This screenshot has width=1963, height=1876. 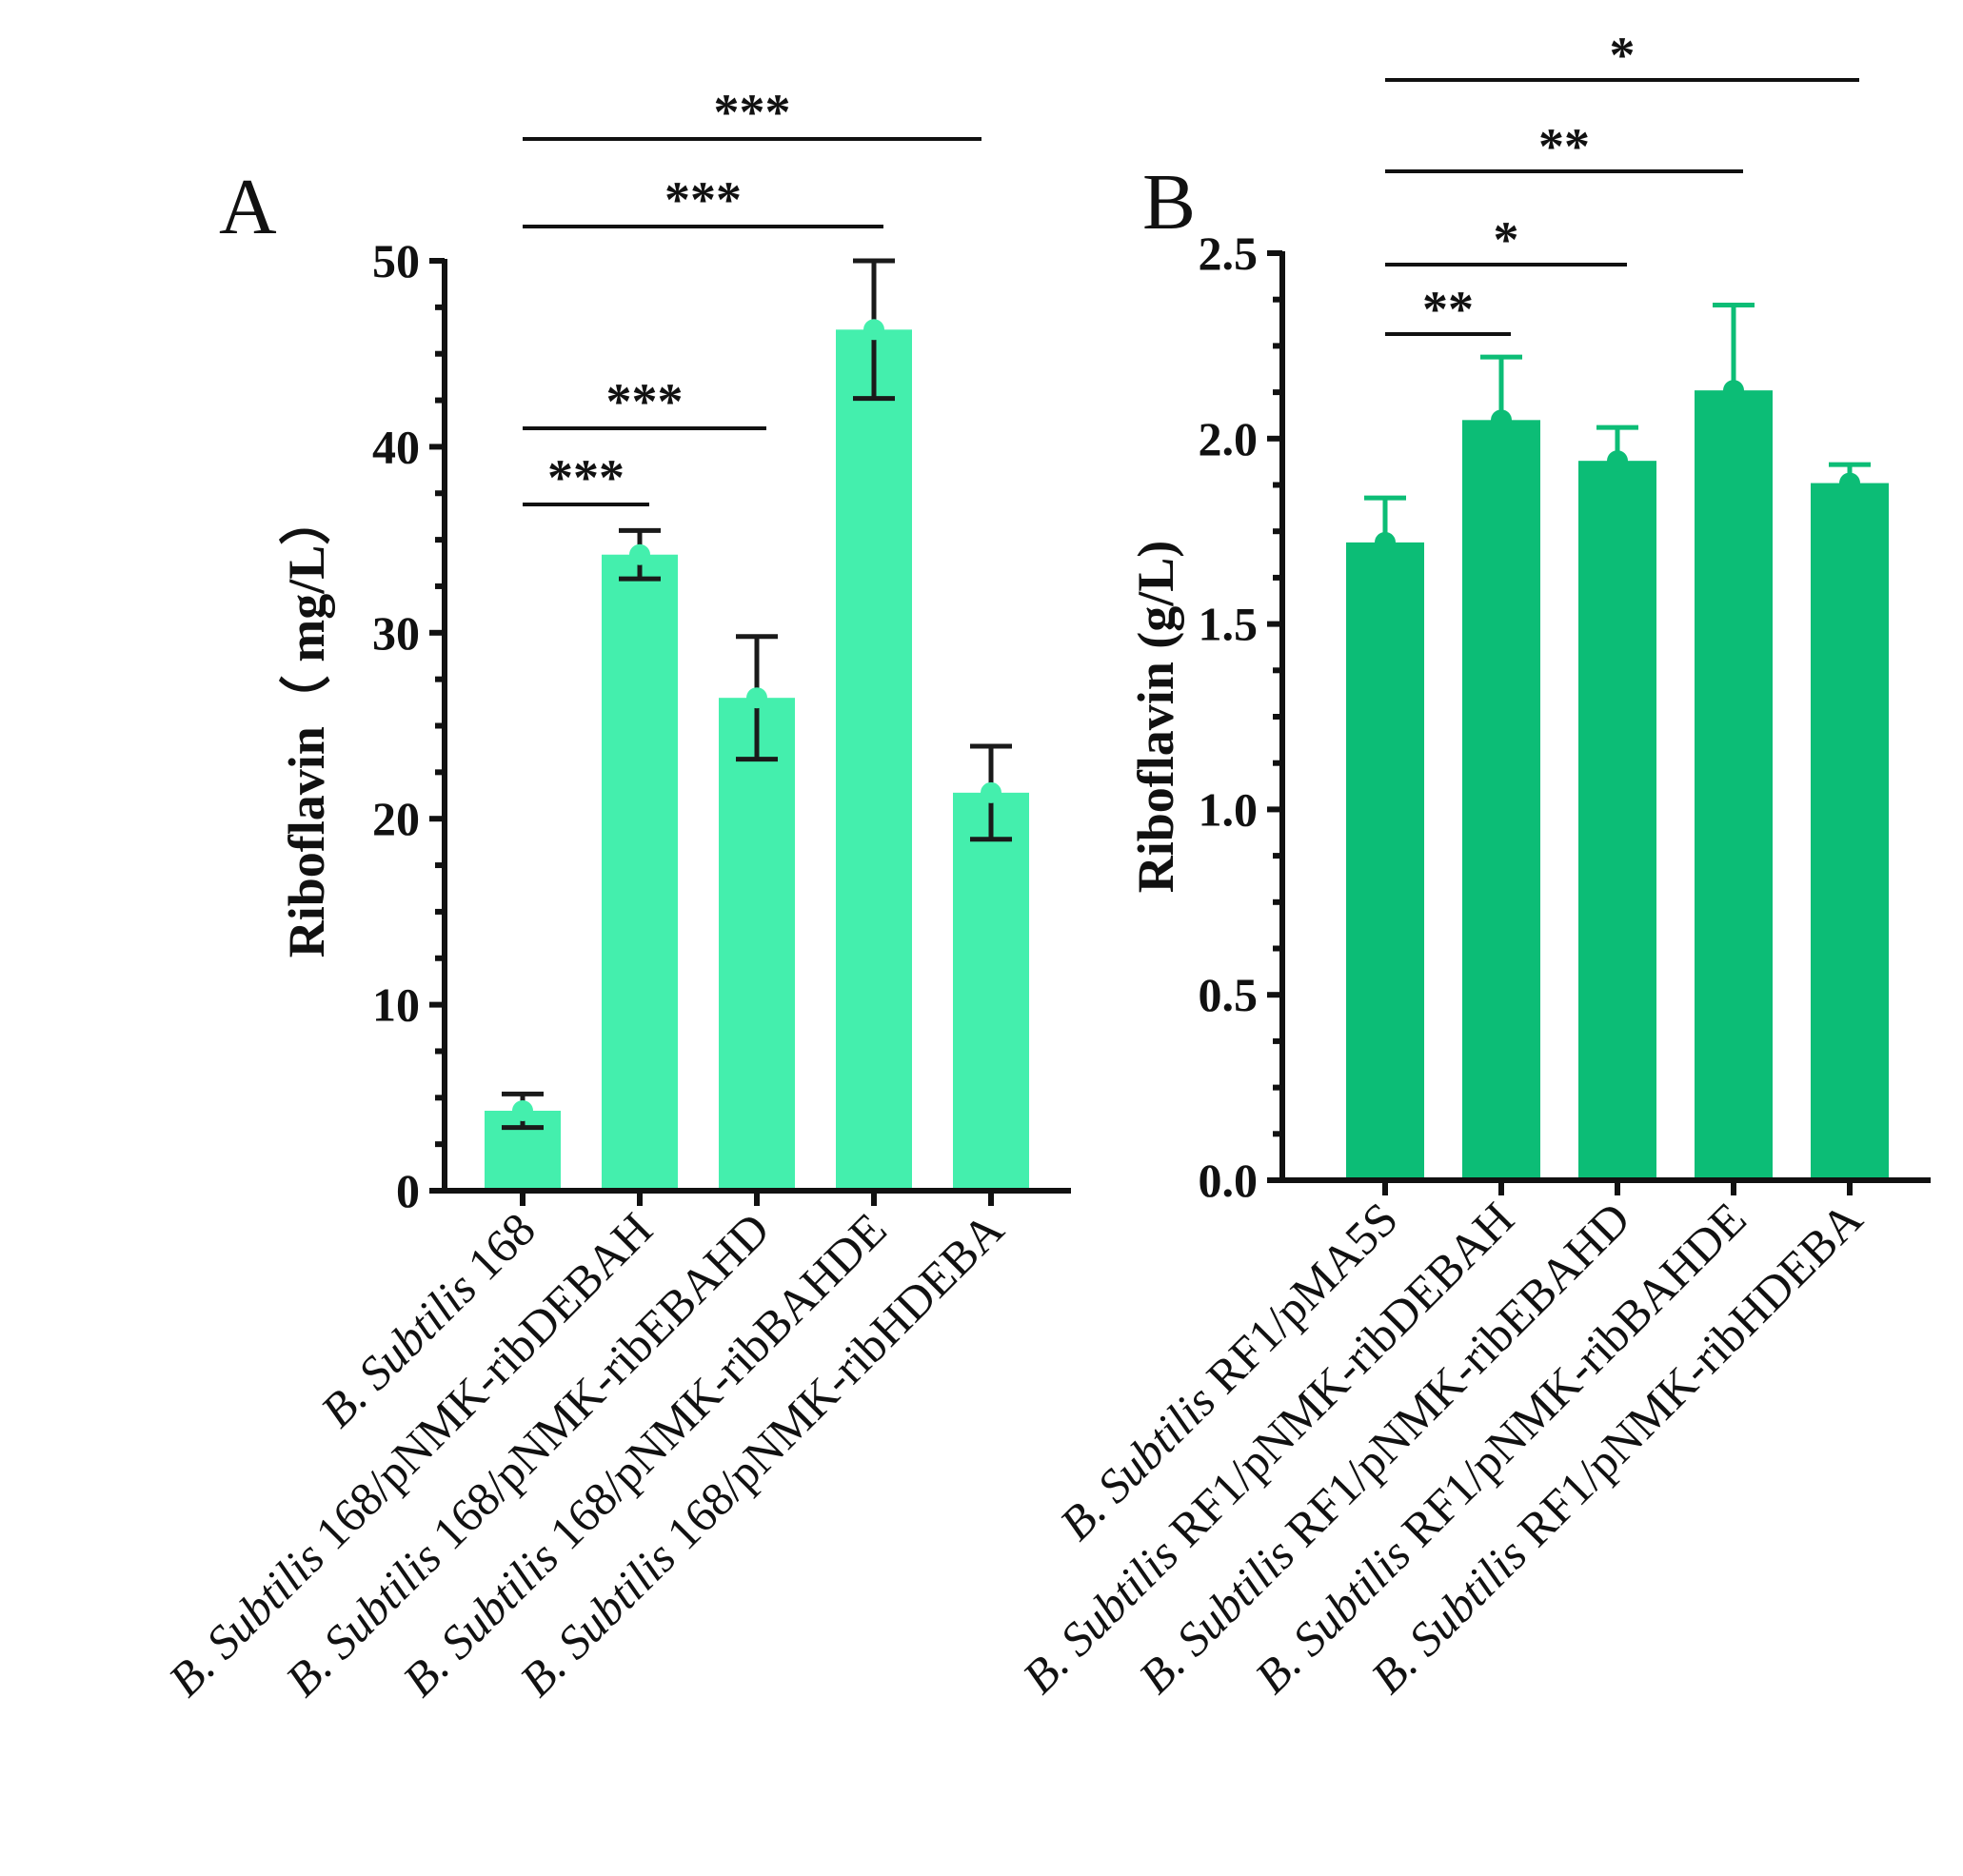 I want to click on panel-b-ytick-label-0: 0.0, so click(x=1229, y=1180).